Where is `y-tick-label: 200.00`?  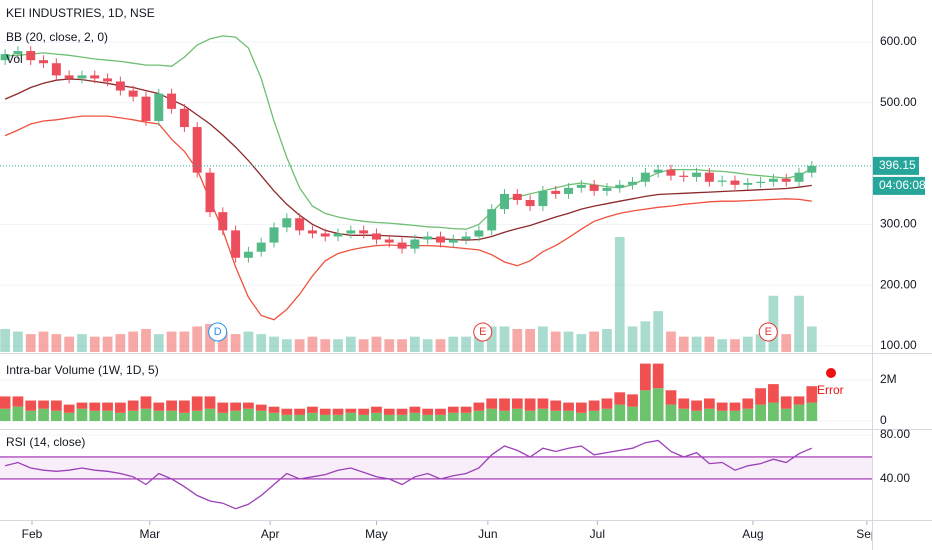
y-tick-label: 200.00 is located at coordinates (898, 284).